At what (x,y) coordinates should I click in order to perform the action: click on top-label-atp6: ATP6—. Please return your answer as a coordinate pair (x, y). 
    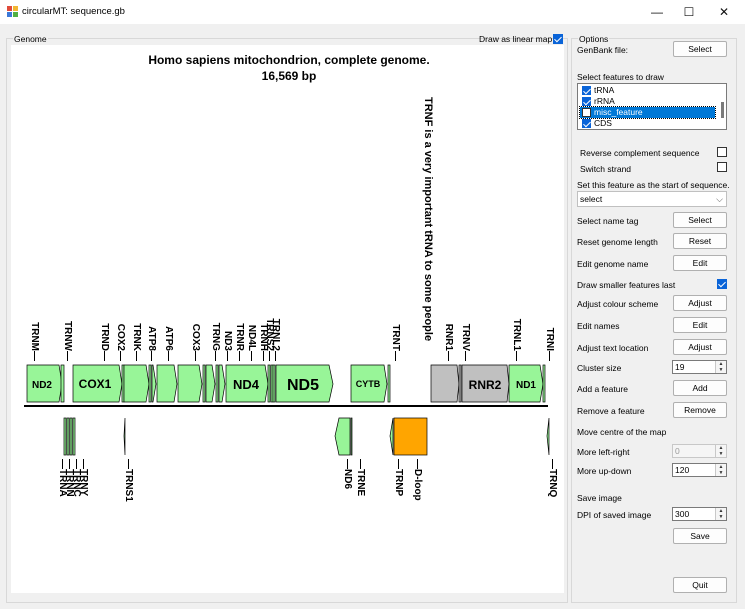
    Looking at the image, I should click on (168, 343).